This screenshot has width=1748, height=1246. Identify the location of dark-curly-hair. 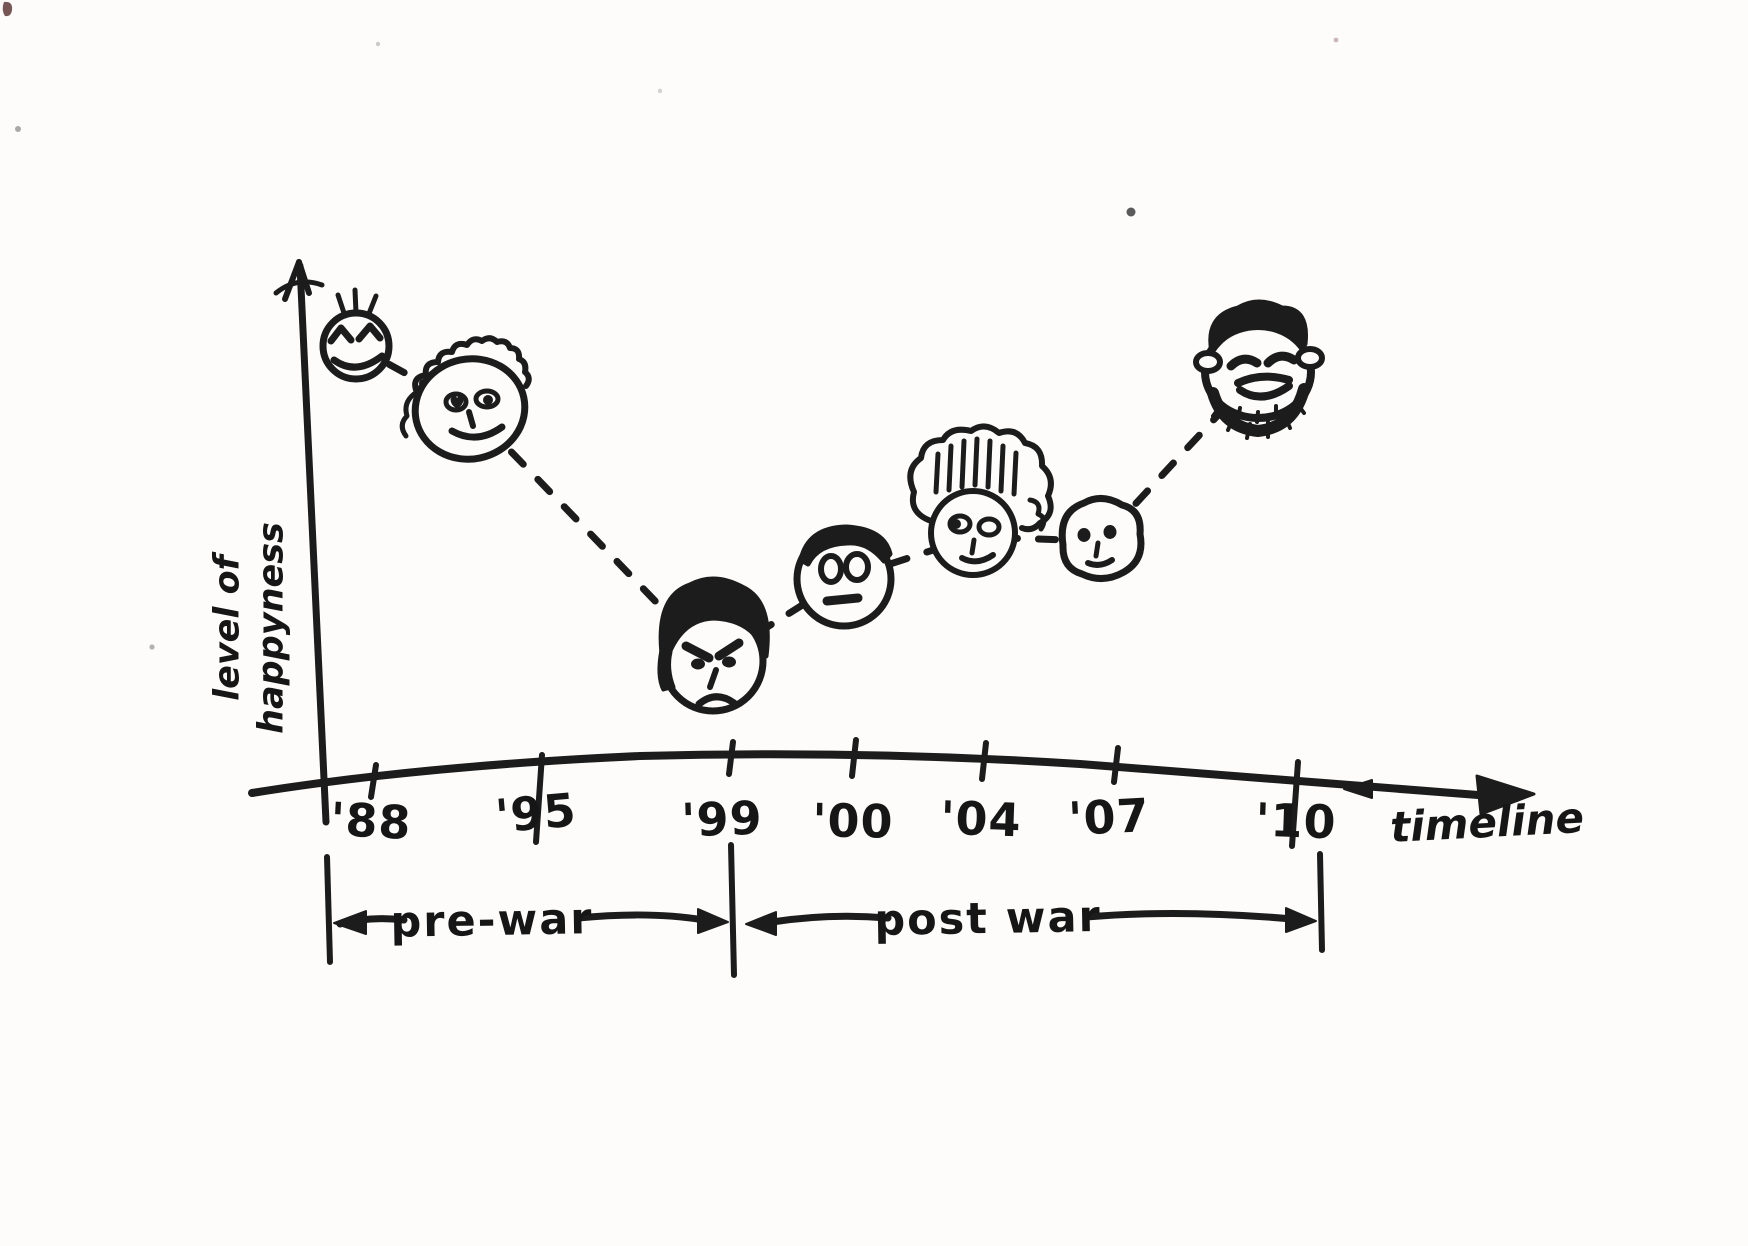
(1258, 327).